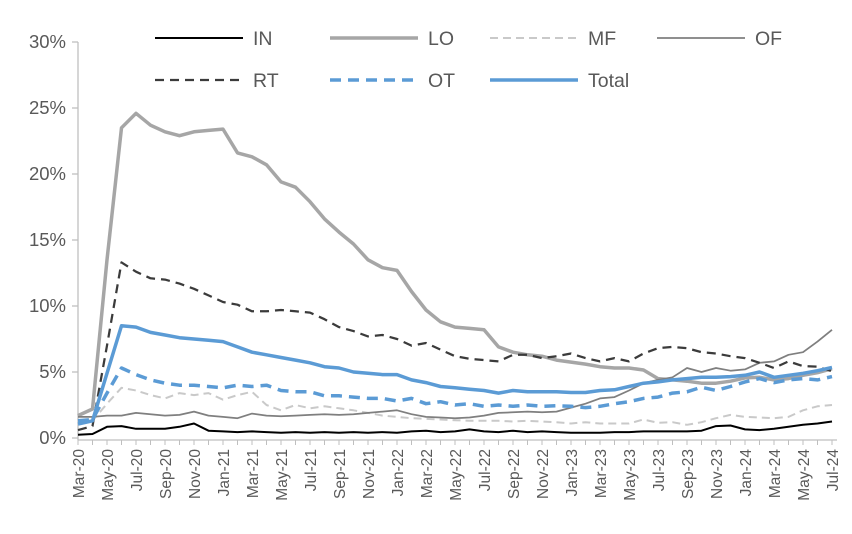 This screenshot has height=534, width=852. What do you see at coordinates (688, 474) in the screenshot?
I see `x-tick-label: Sep-23` at bounding box center [688, 474].